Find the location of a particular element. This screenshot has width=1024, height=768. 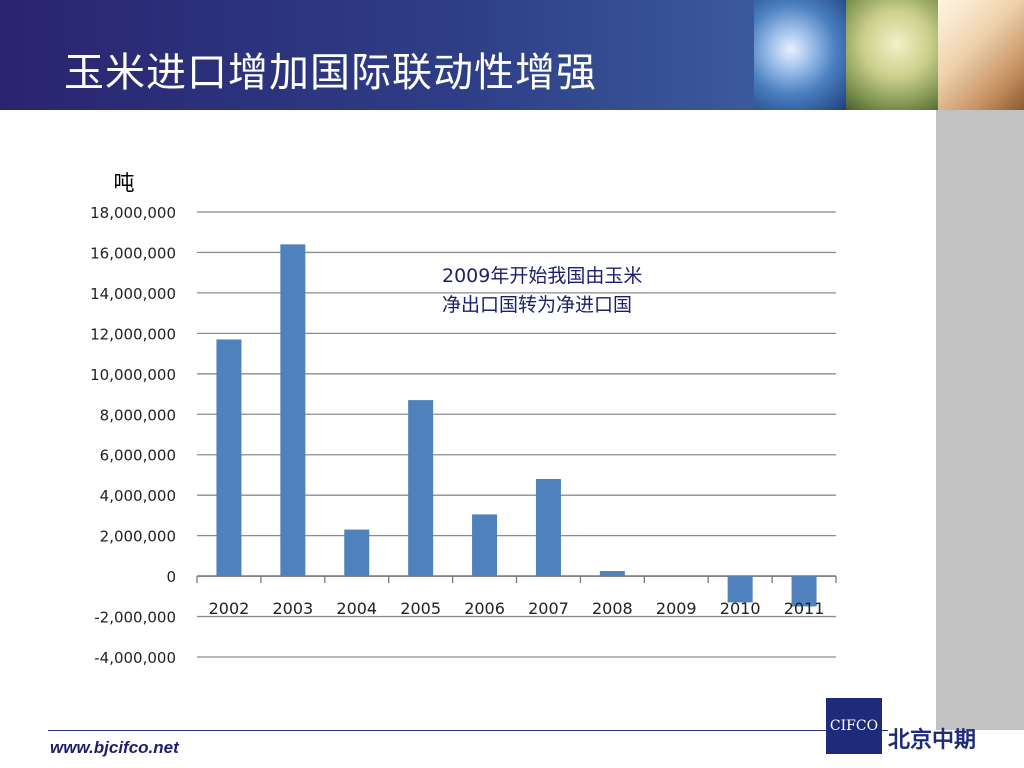

y-tick-label: 10,000,000 is located at coordinates (133, 375).